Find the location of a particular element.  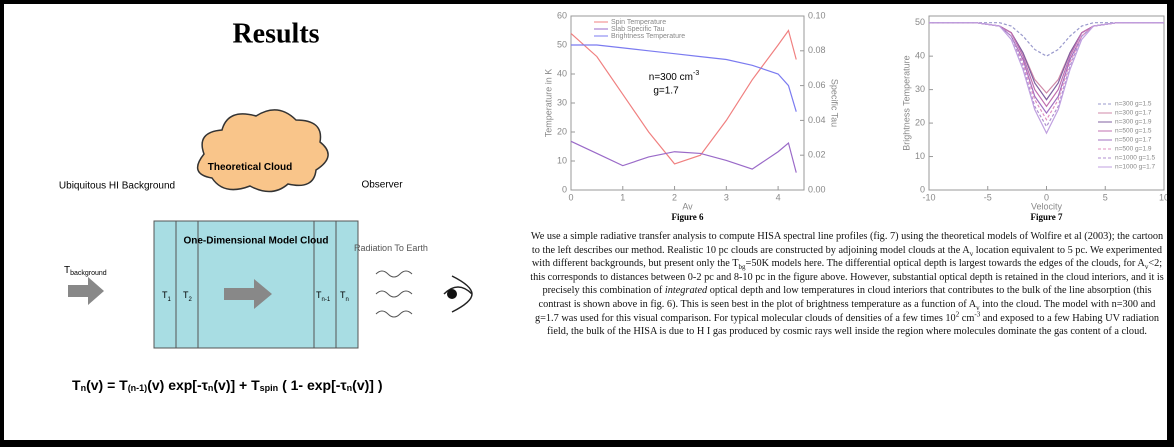

cell: Tn-1 is located at coordinates (323, 296).